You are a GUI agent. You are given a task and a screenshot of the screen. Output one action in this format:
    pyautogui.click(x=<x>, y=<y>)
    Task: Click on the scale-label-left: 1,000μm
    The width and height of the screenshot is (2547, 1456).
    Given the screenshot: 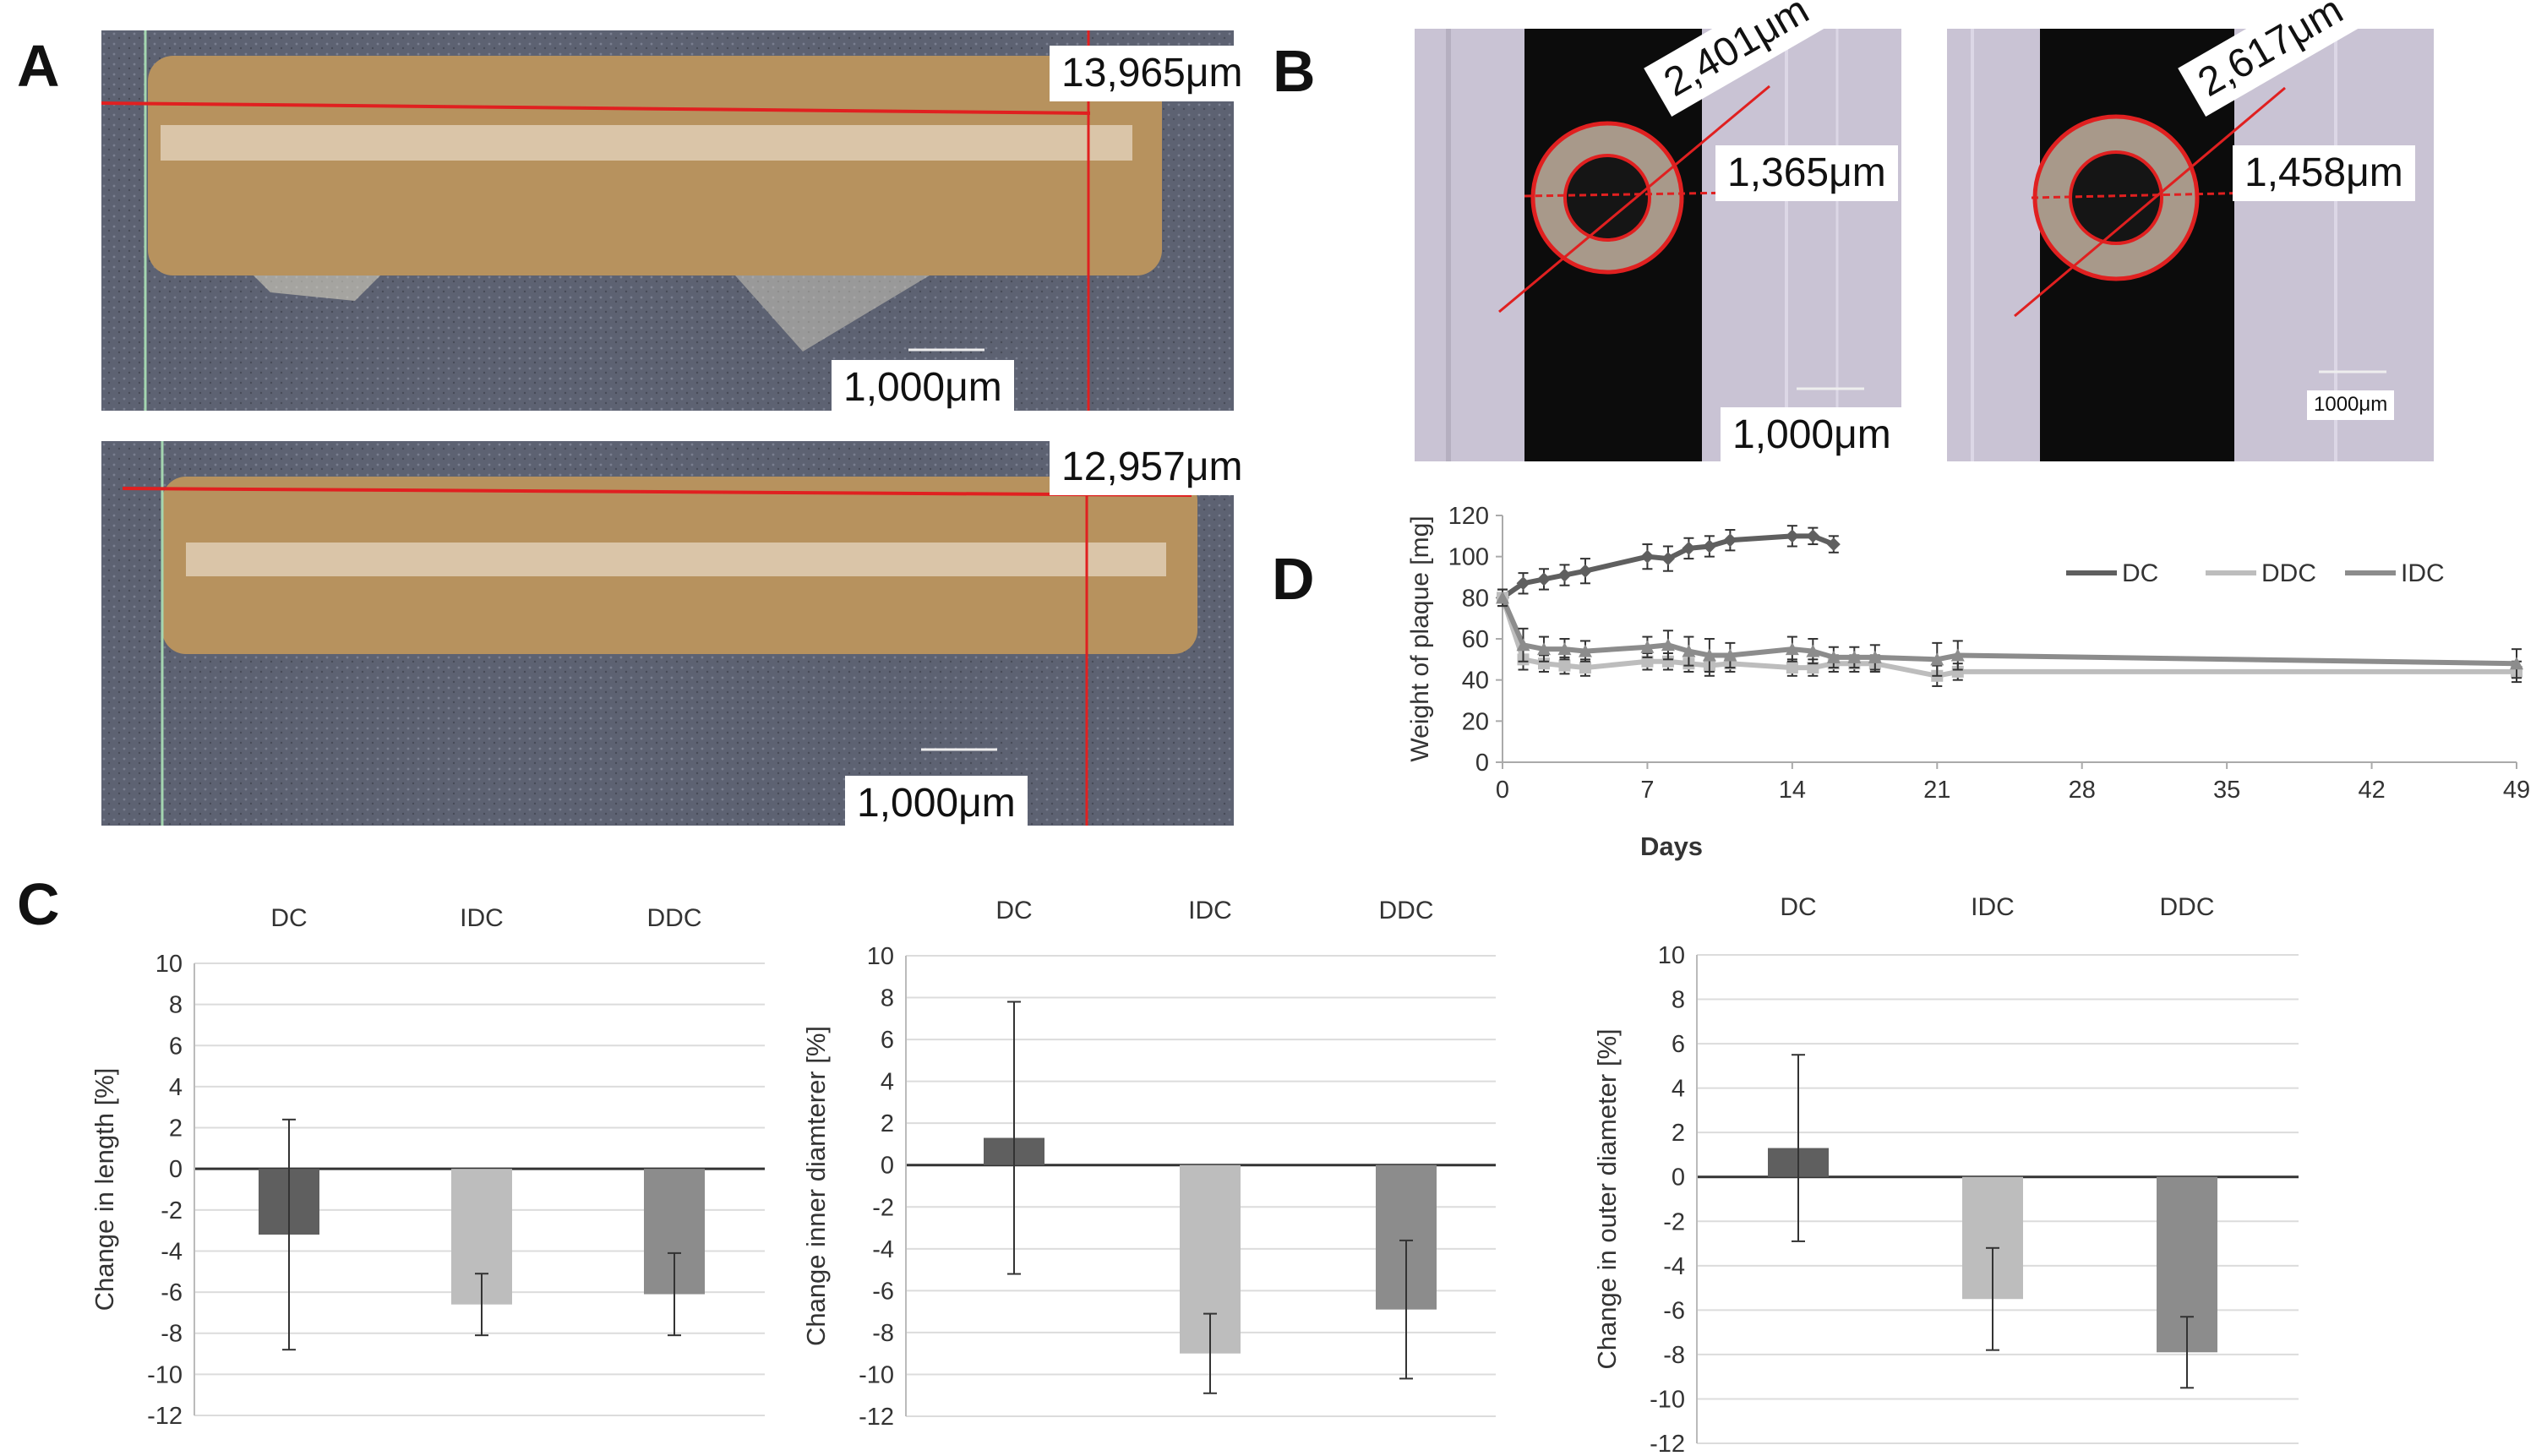 What is the action you would take?
    pyautogui.click(x=1812, y=435)
    